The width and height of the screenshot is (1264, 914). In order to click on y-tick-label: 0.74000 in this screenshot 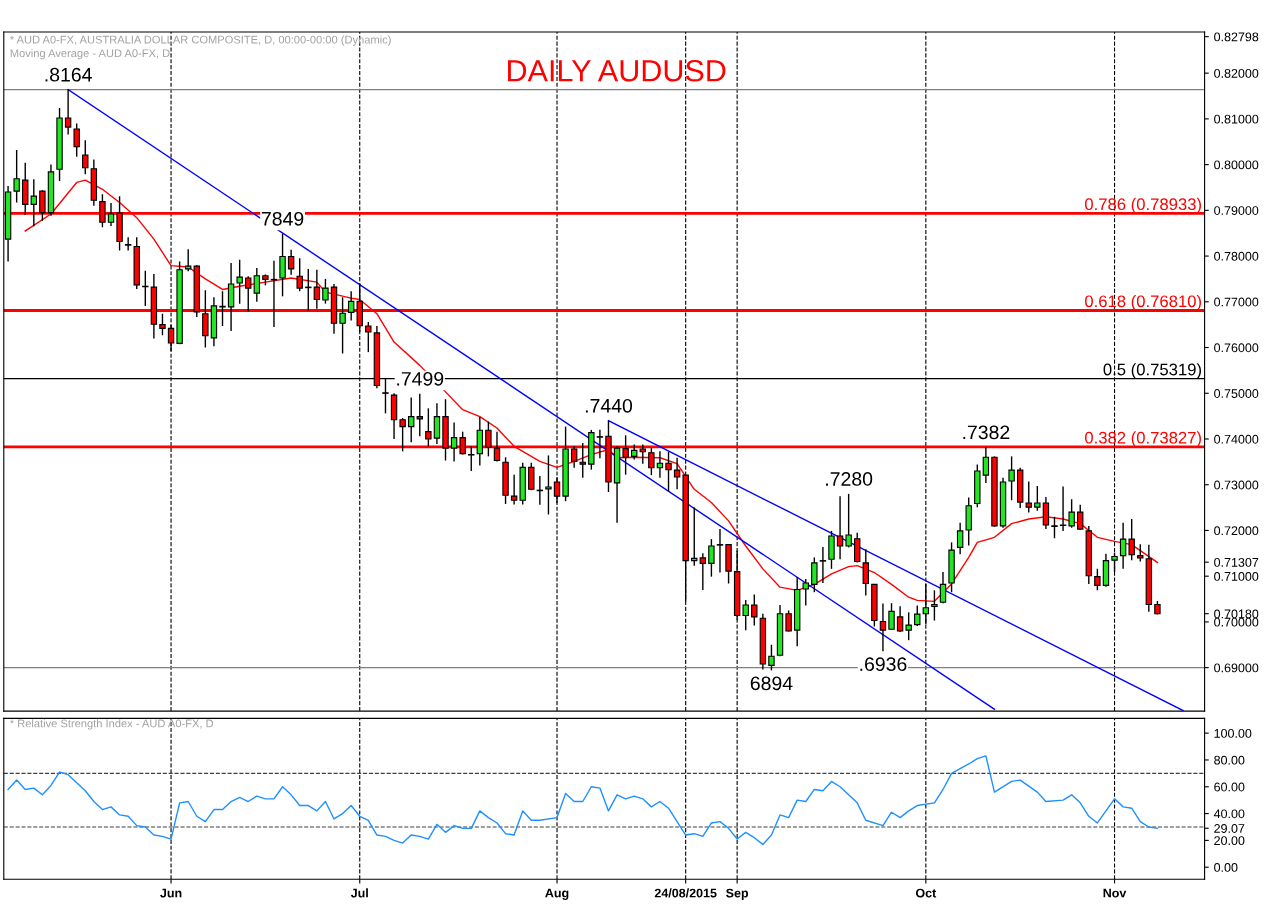, I will do `click(1236, 439)`.